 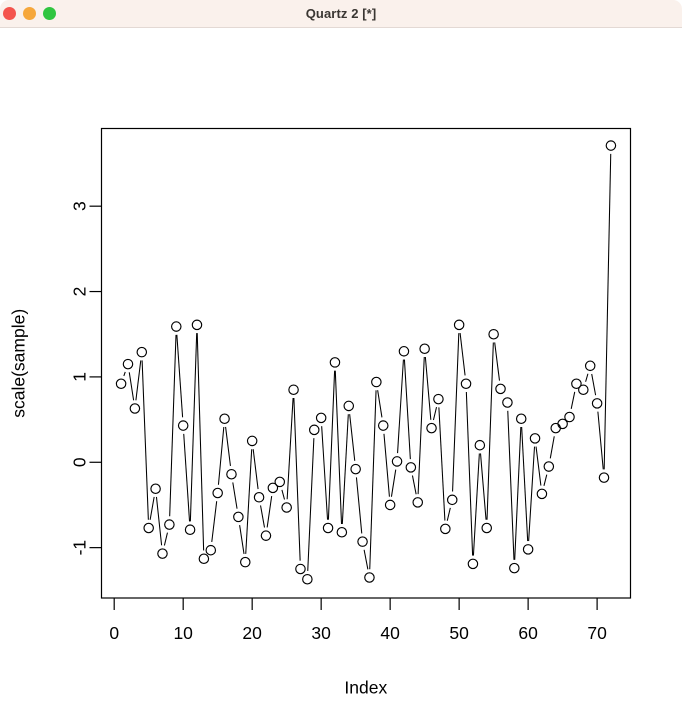 I want to click on traffic-lights, so click(x=29, y=13).